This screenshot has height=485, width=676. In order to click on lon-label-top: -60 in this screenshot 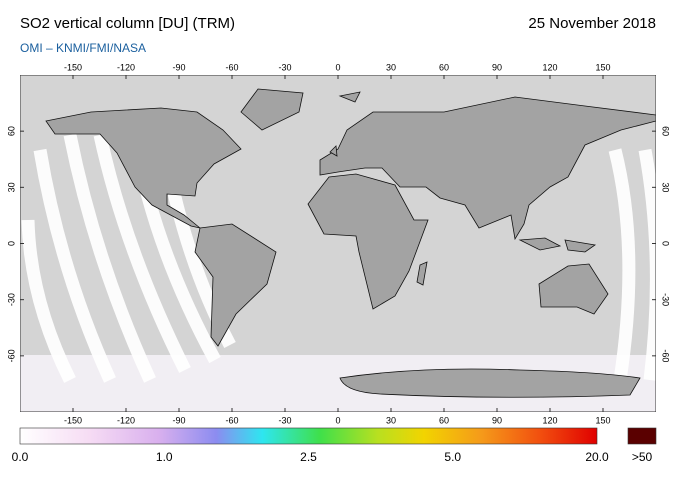, I will do `click(231, 67)`.